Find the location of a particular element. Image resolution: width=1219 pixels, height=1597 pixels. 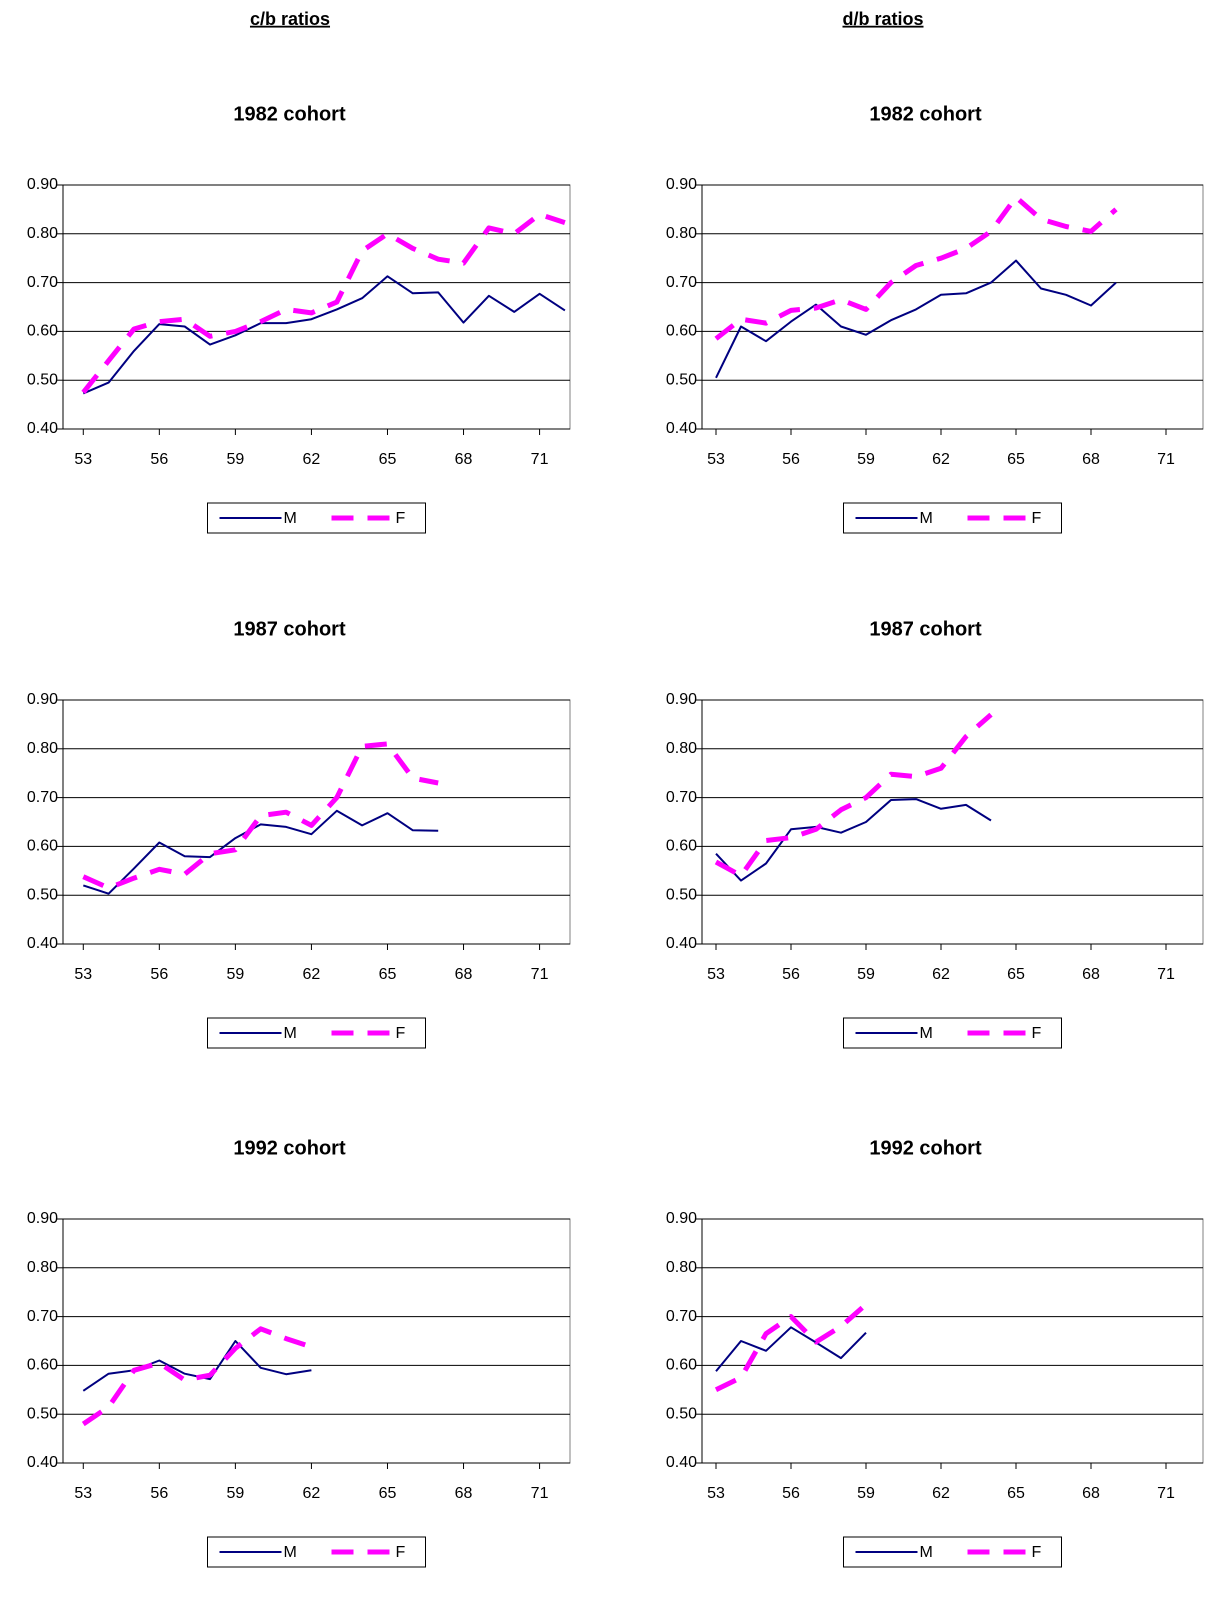

column-header: d/b ratios is located at coordinates (882, 19).